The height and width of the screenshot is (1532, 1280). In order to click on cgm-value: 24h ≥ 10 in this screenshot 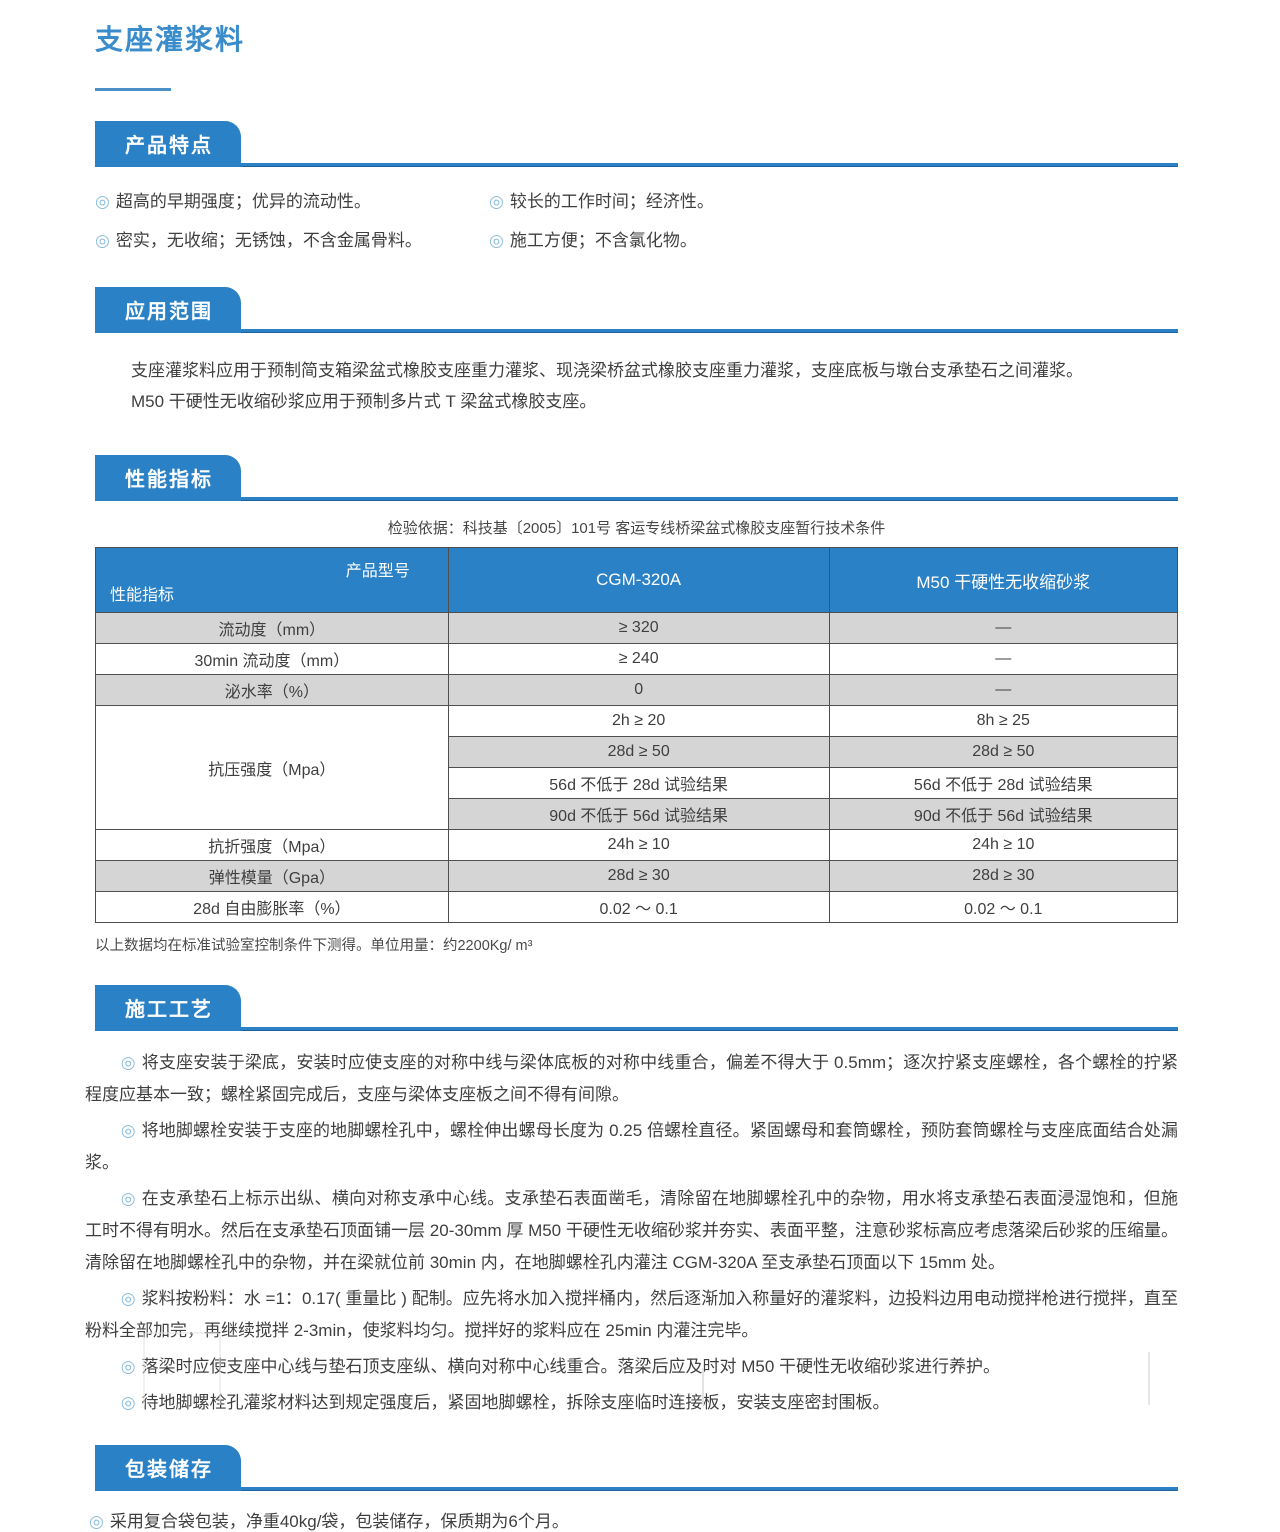, I will do `click(638, 845)`.